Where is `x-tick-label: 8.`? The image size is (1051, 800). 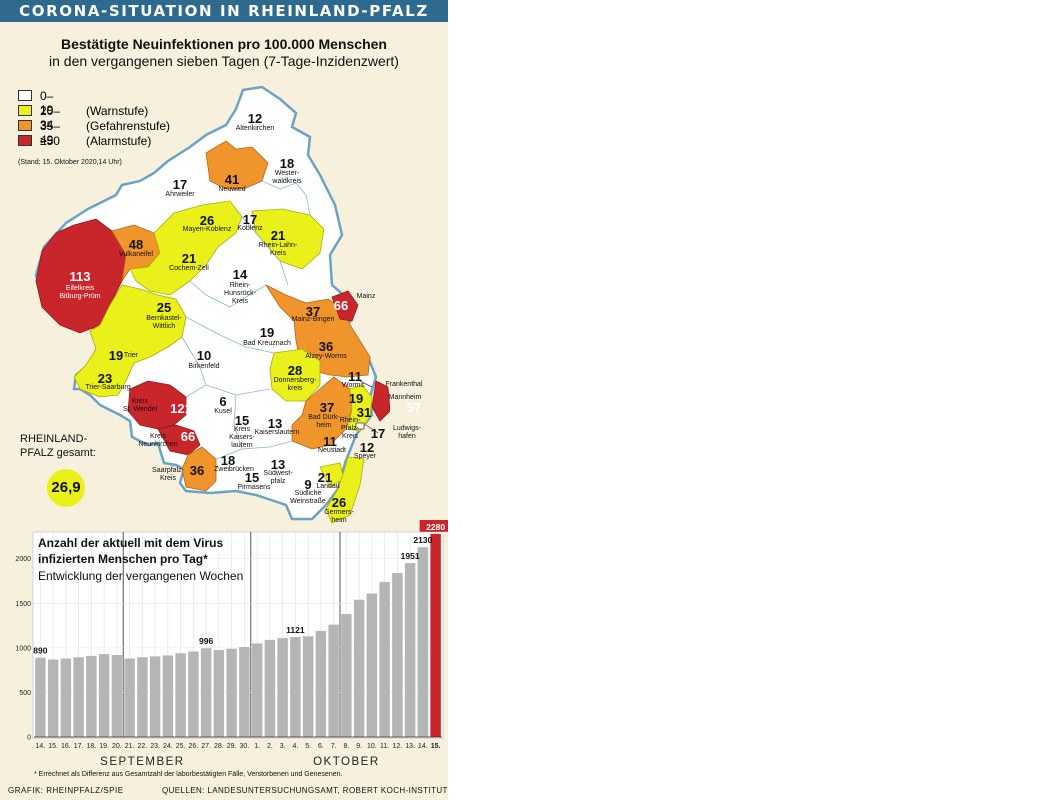
x-tick-label: 8. is located at coordinates (346, 746).